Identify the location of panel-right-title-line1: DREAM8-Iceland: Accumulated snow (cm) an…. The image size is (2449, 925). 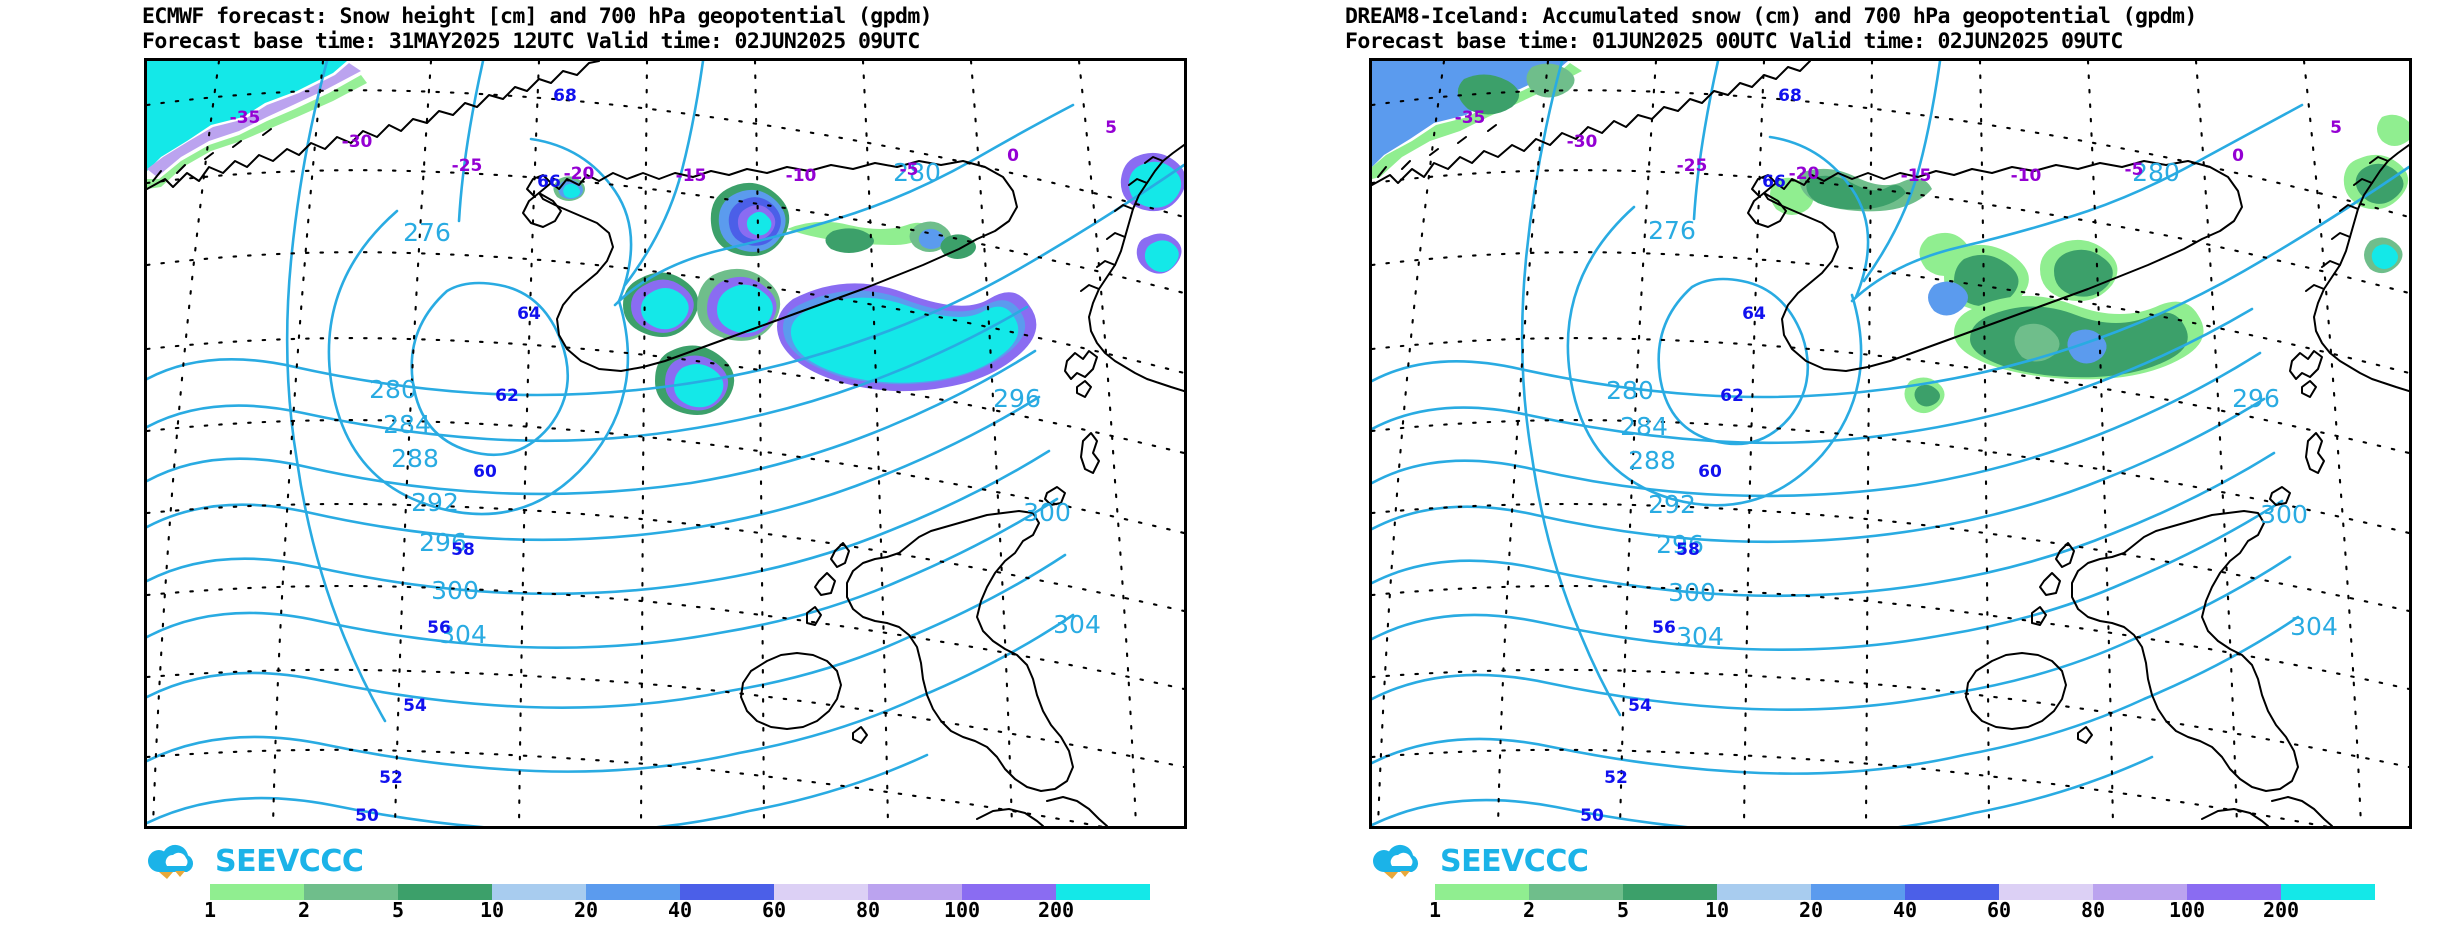
(1771, 16).